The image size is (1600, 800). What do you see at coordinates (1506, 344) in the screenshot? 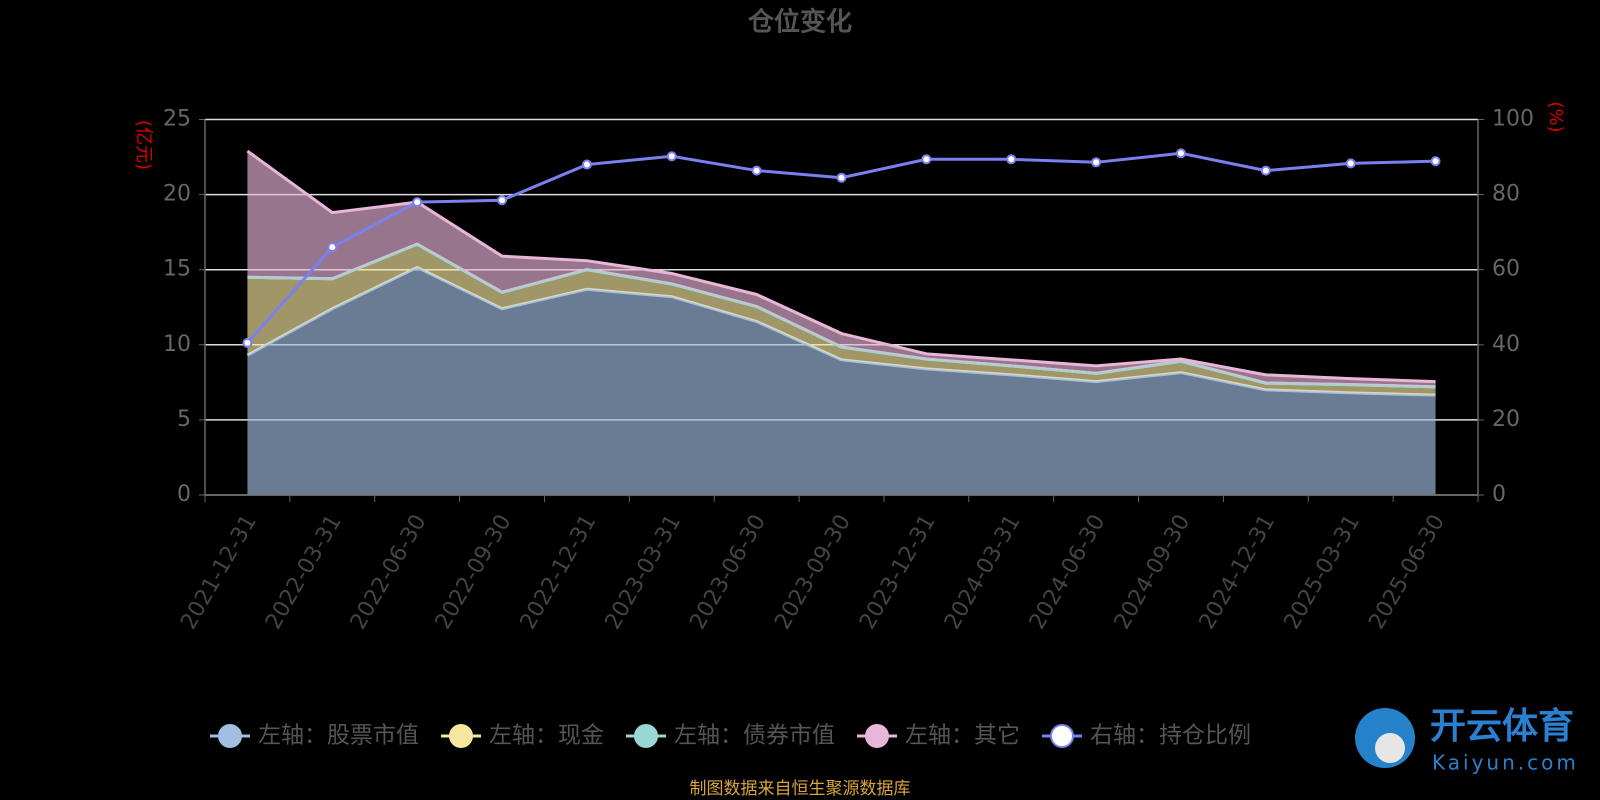
I see `y2-tick-label: 40` at bounding box center [1506, 344].